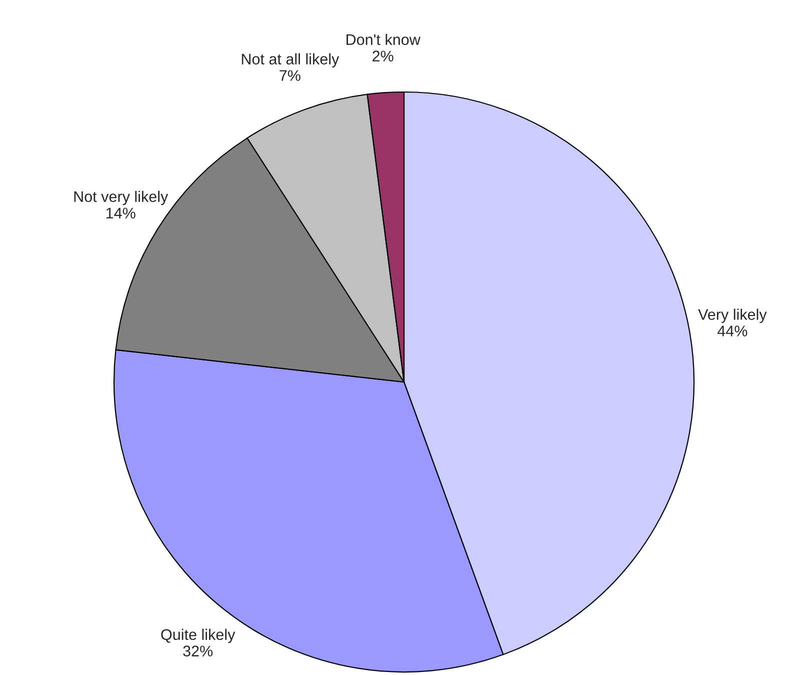  I want to click on data-label: 7%, so click(290, 75).